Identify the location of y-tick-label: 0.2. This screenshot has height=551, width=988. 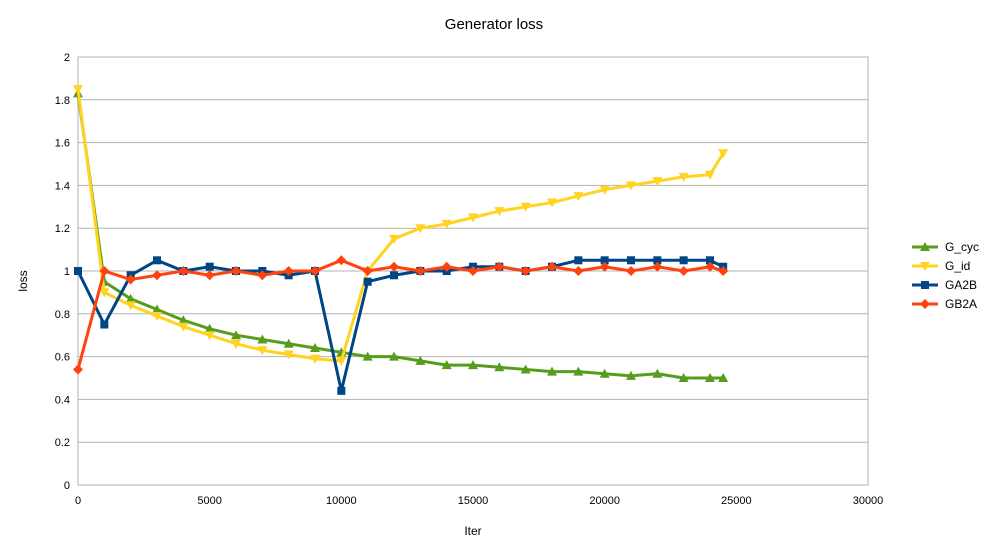
(62, 443).